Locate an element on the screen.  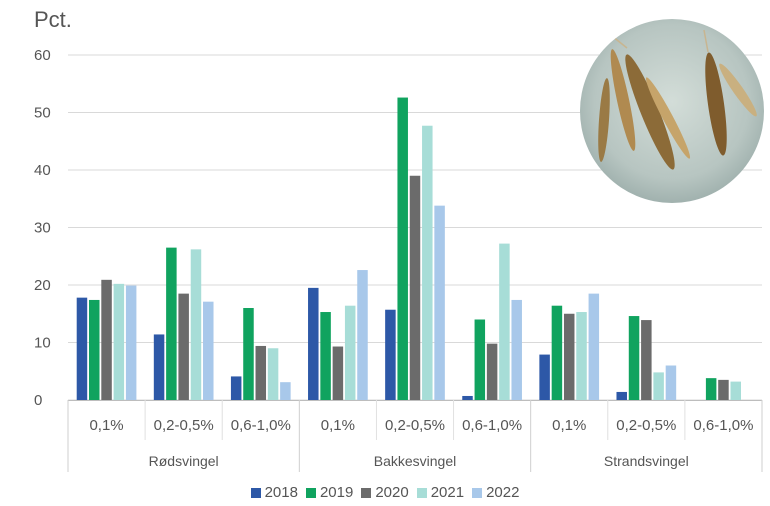
bar-strandsvingel-0-2020 is located at coordinates (569, 356).